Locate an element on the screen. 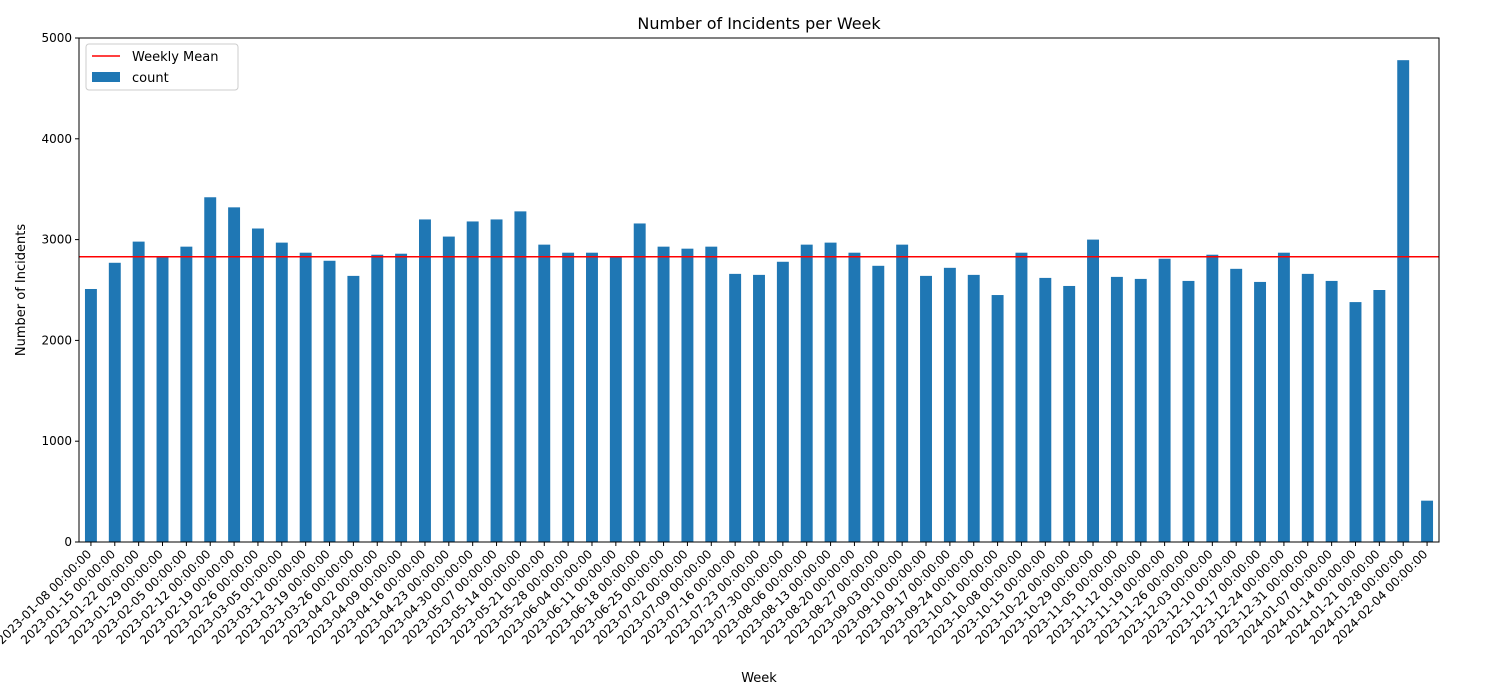 This screenshot has height=700, width=1500. y-tick-label: 2000 is located at coordinates (56, 340).